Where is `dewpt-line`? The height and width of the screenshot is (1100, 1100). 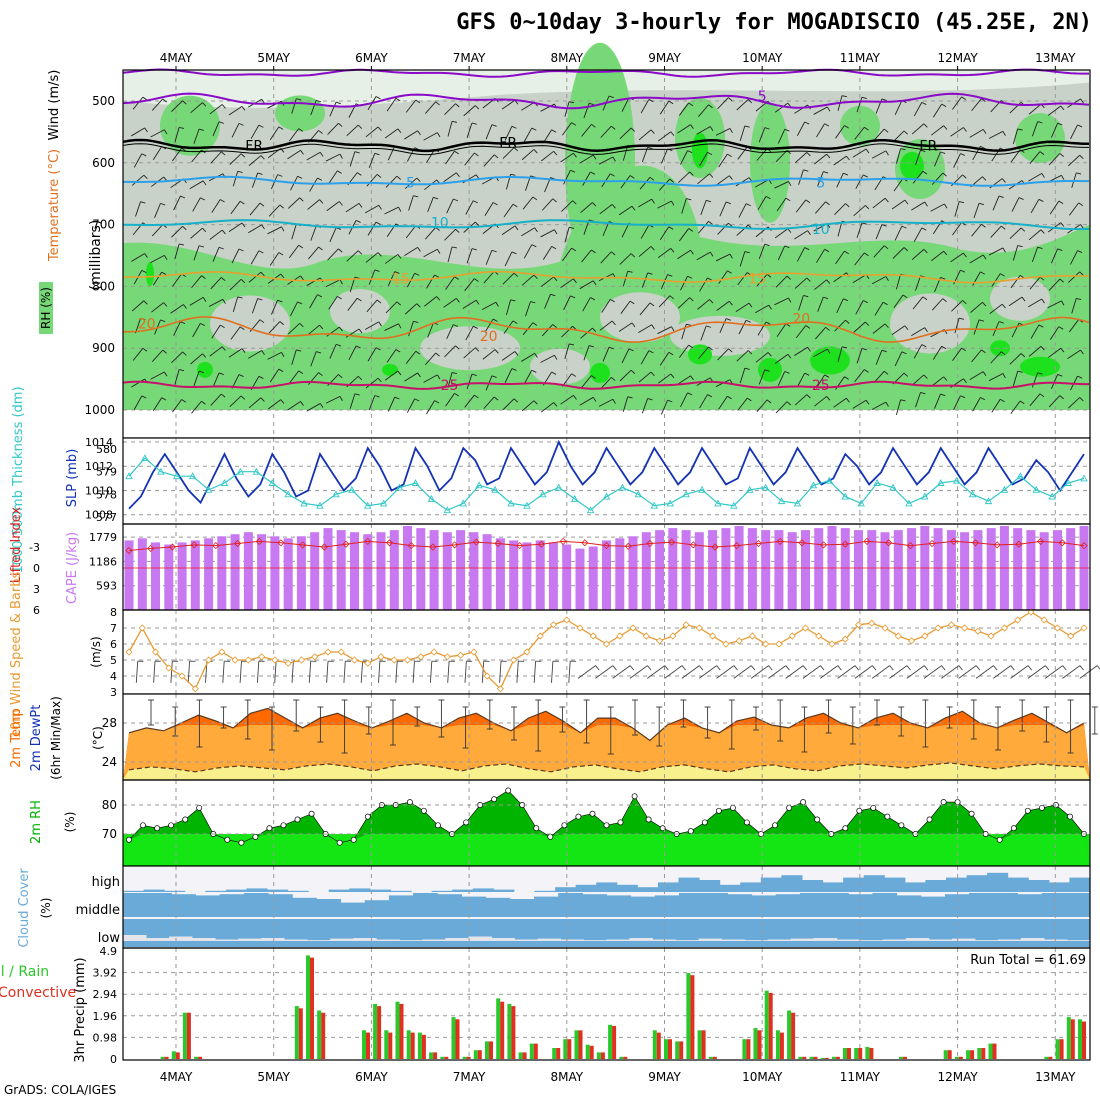
dewpt-line is located at coordinates (606, 767).